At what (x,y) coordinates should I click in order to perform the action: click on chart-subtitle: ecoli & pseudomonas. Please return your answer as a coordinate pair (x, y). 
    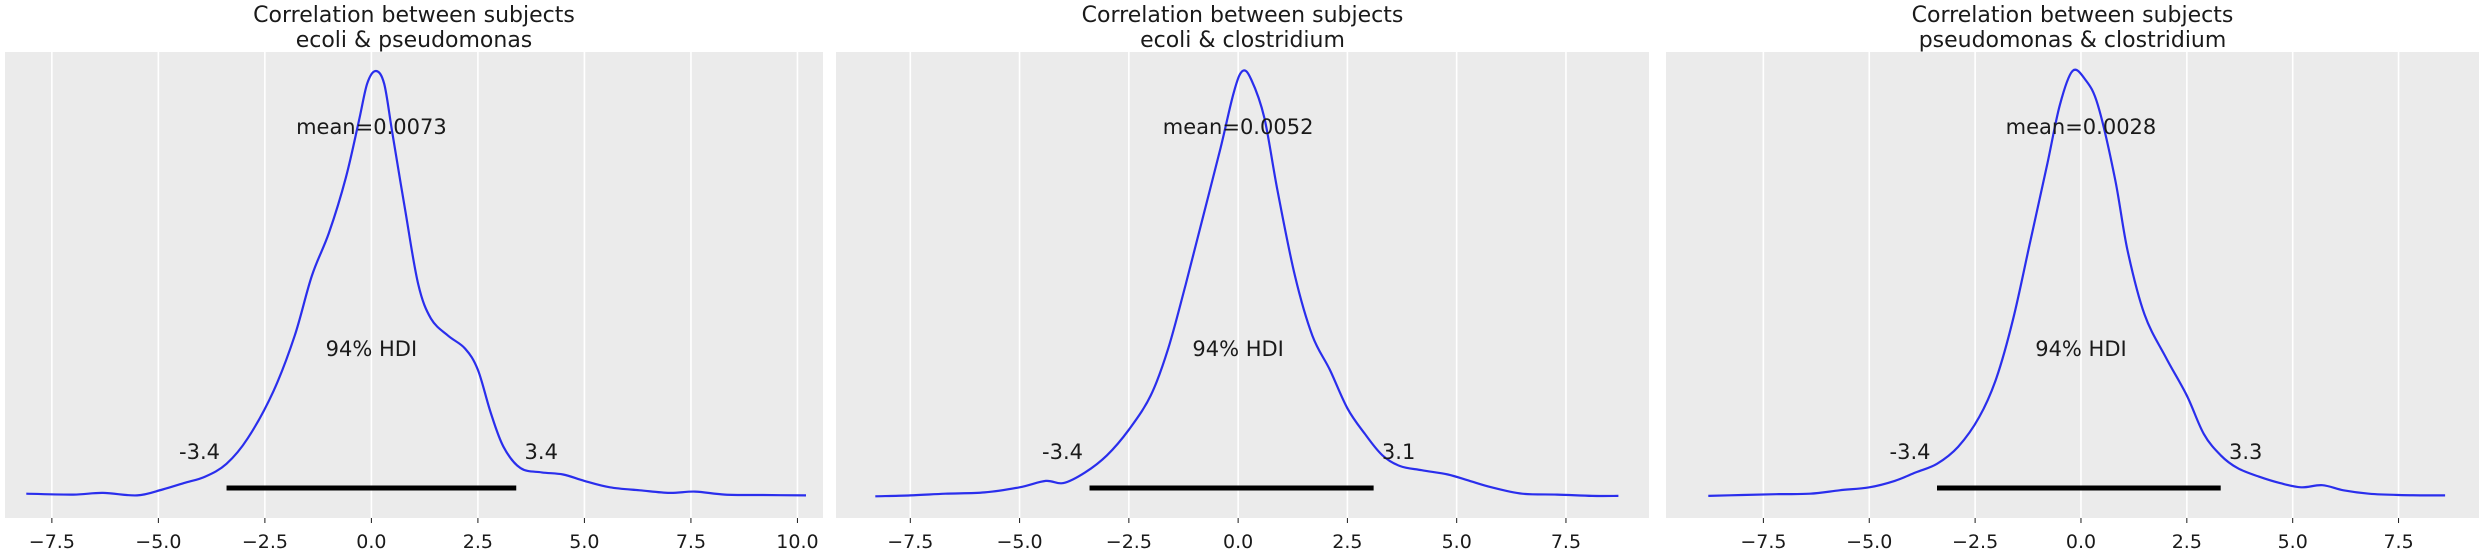
    Looking at the image, I should click on (414, 40).